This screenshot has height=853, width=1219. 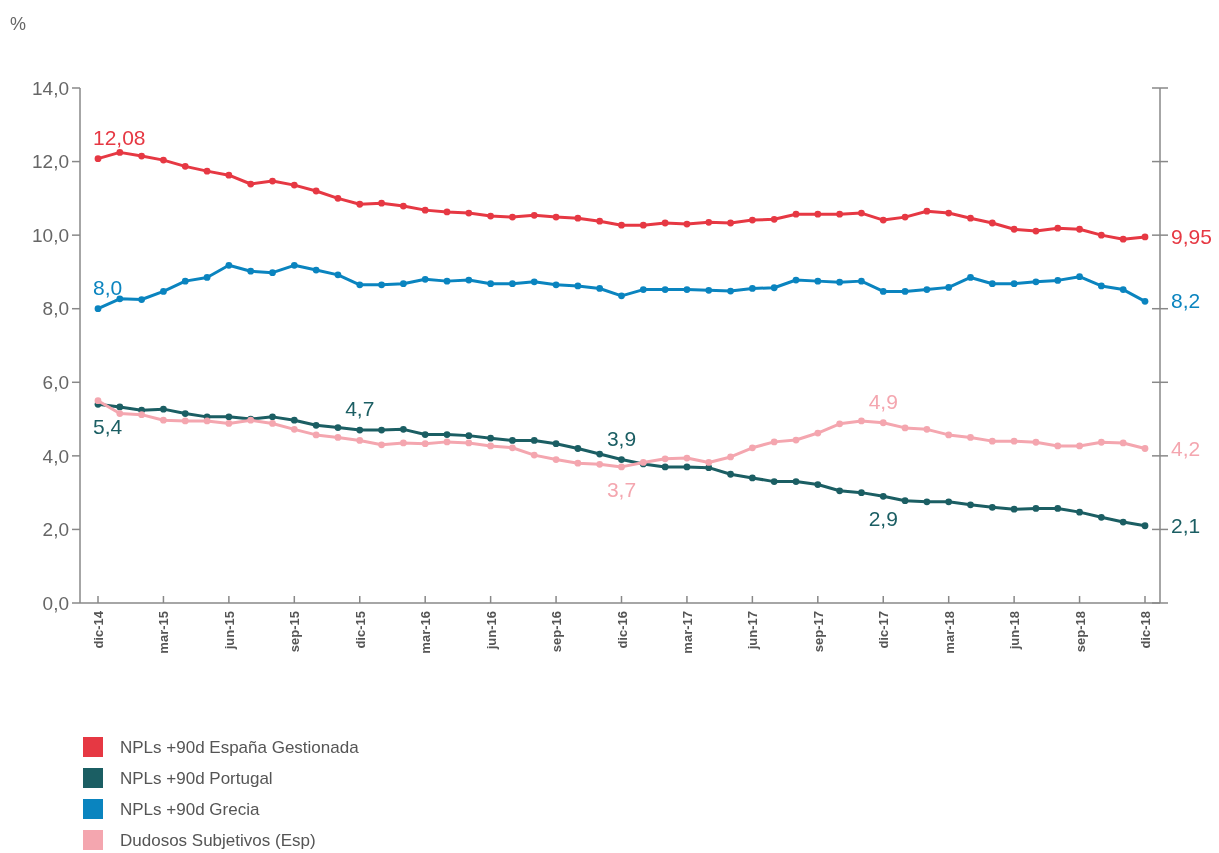 What do you see at coordinates (108, 427) in the screenshot?
I see `data-label: 5,4` at bounding box center [108, 427].